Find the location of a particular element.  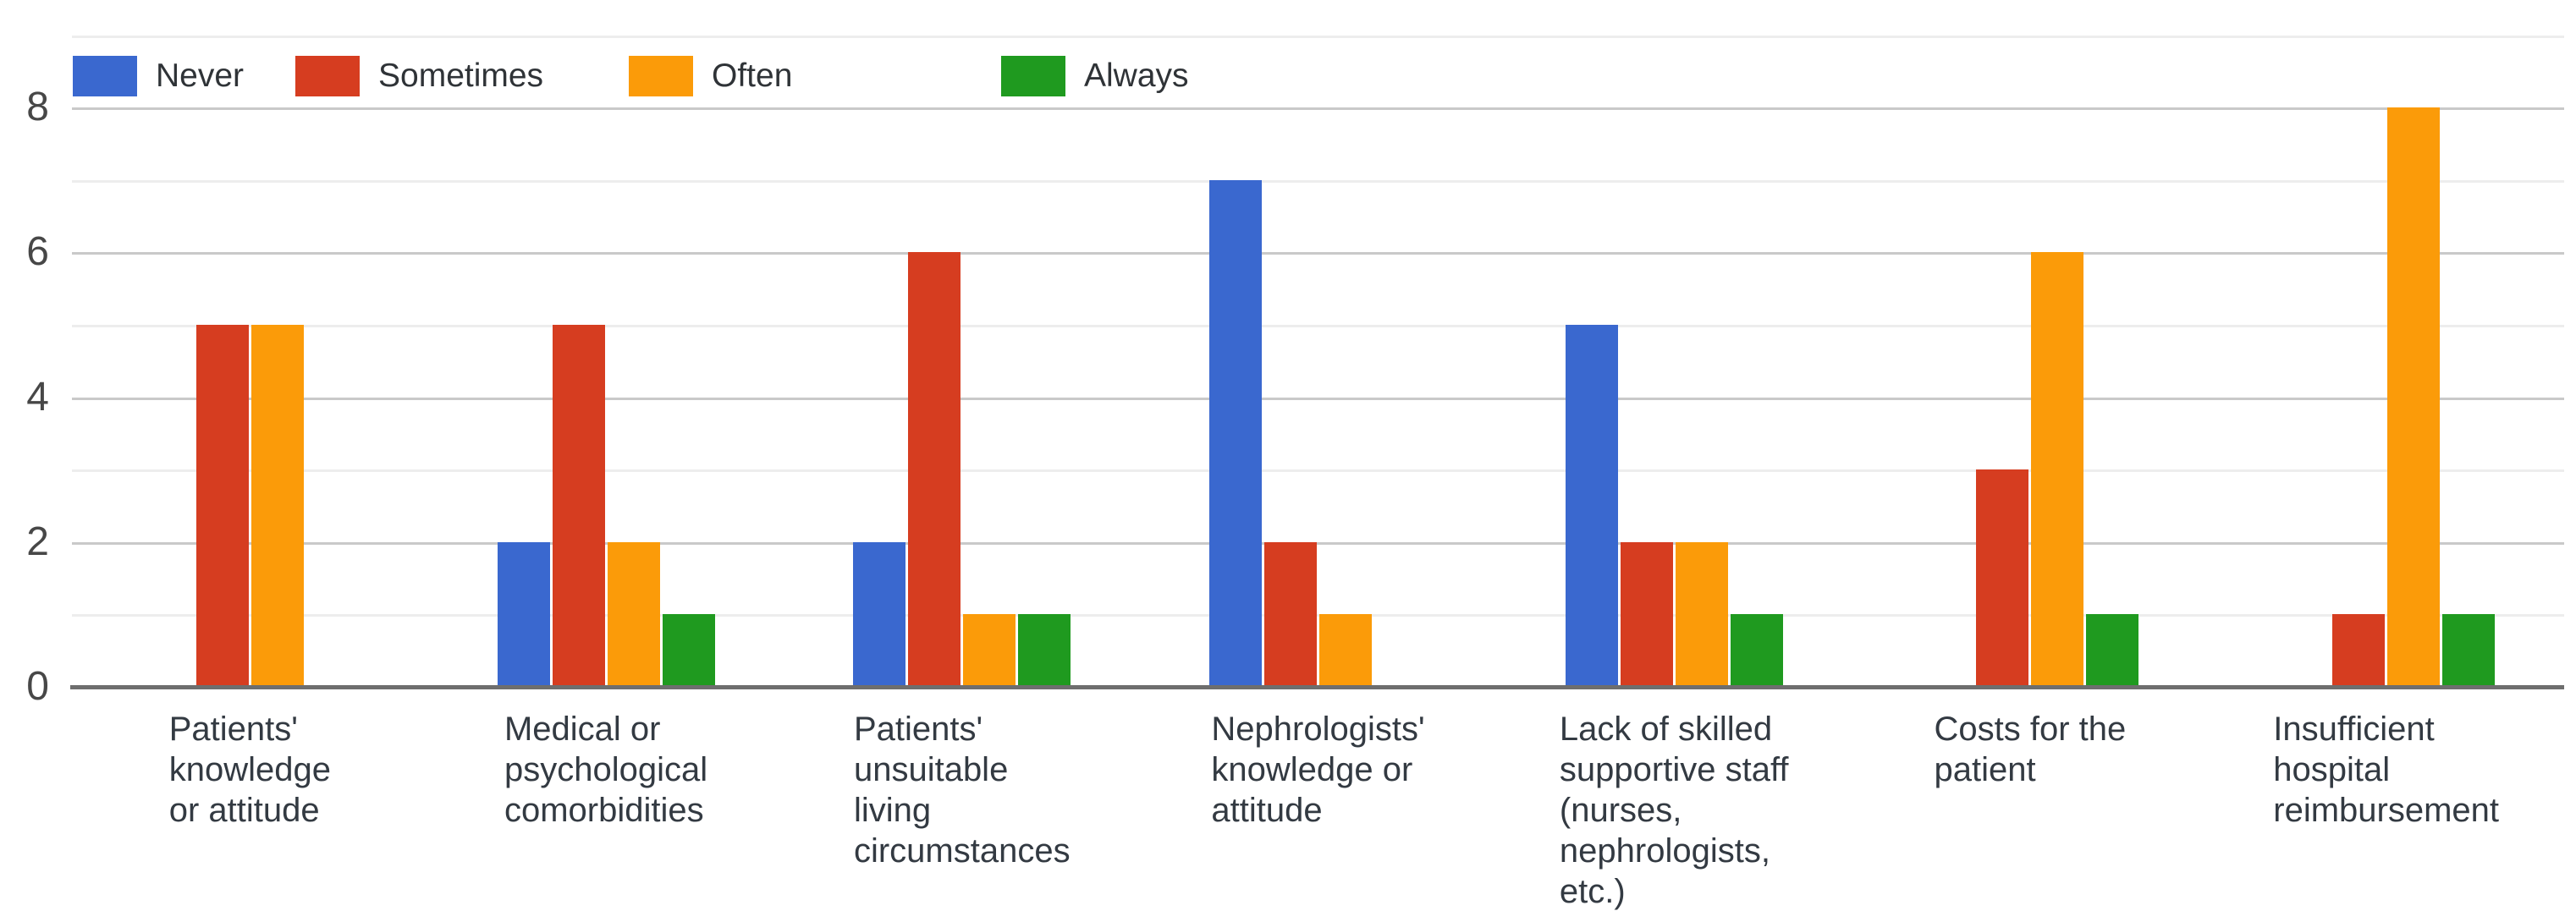

legend-label: Sometimes is located at coordinates (461, 76).